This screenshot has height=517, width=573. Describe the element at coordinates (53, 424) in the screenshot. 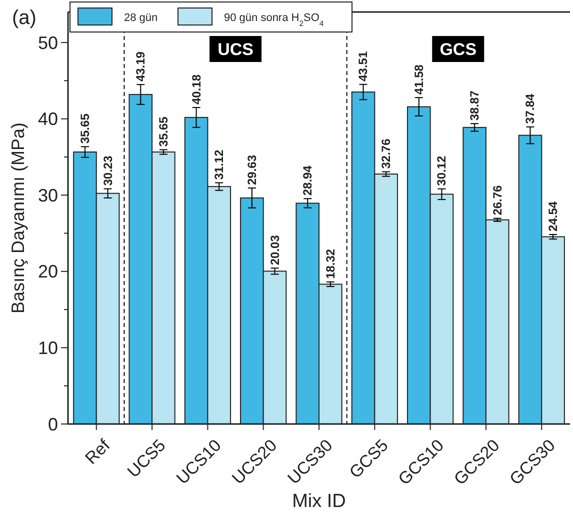

I see `y-tick-label: 0` at that location.